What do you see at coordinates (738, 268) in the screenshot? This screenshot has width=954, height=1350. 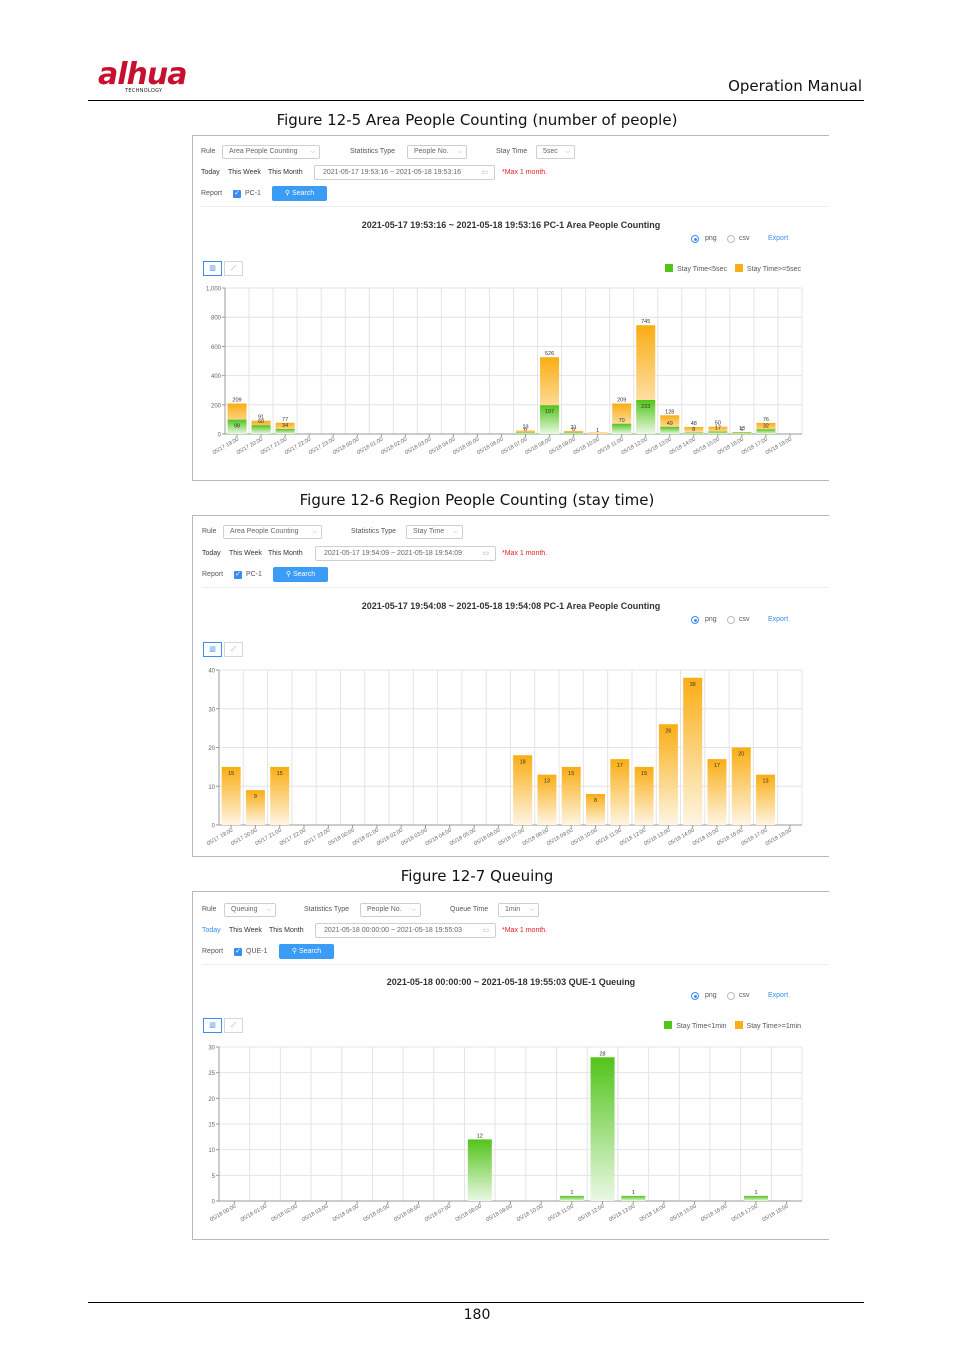 I see `legend-swatch` at bounding box center [738, 268].